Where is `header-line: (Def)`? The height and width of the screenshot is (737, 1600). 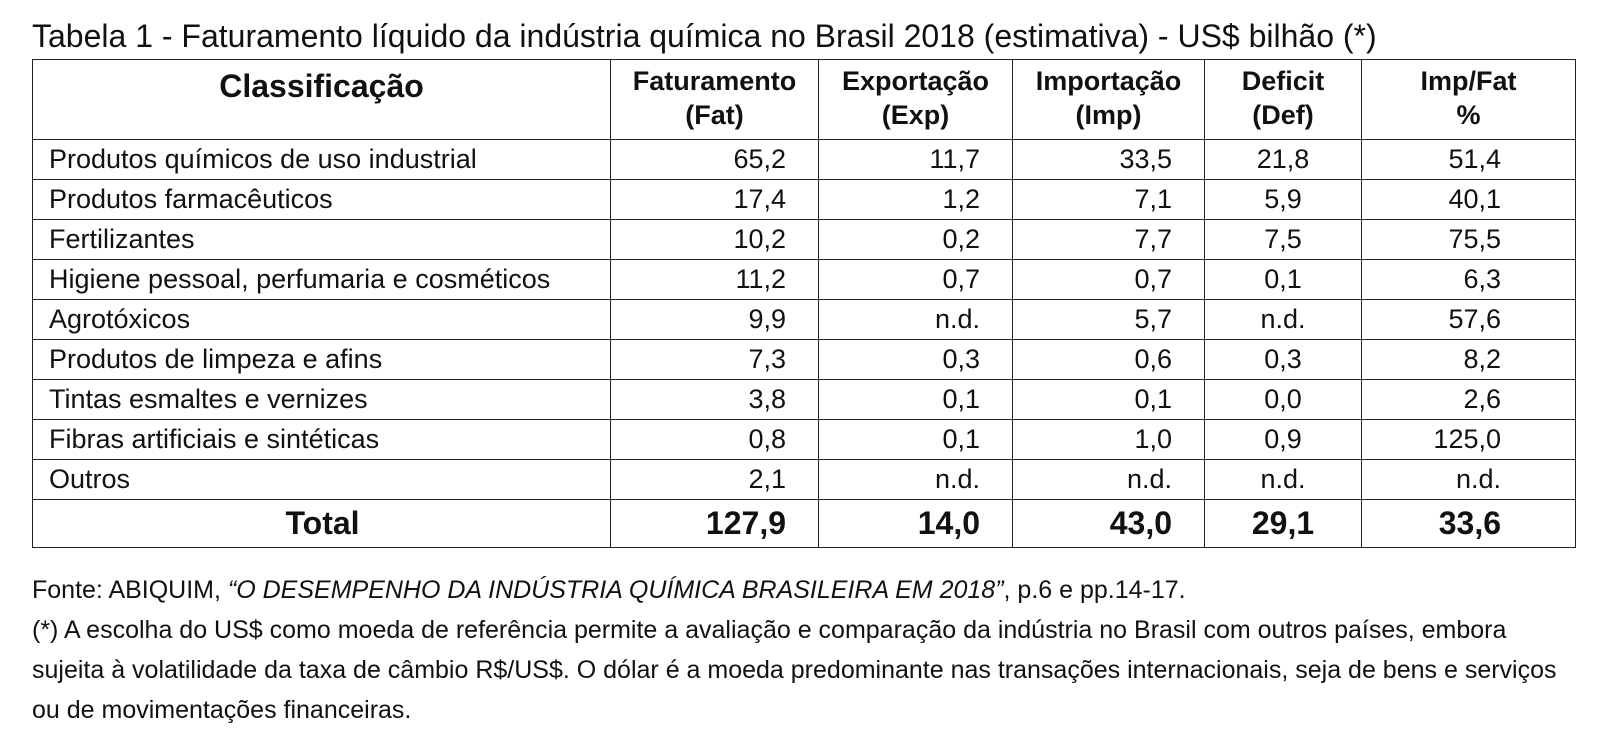
header-line: (Def) is located at coordinates (1283, 115).